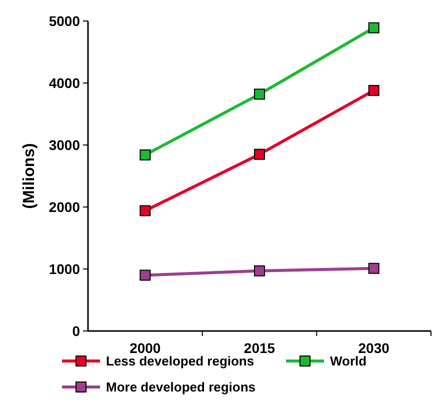 The image size is (435, 405). Describe the element at coordinates (64, 82) in the screenshot. I see `y-tick-label: 4000` at that location.